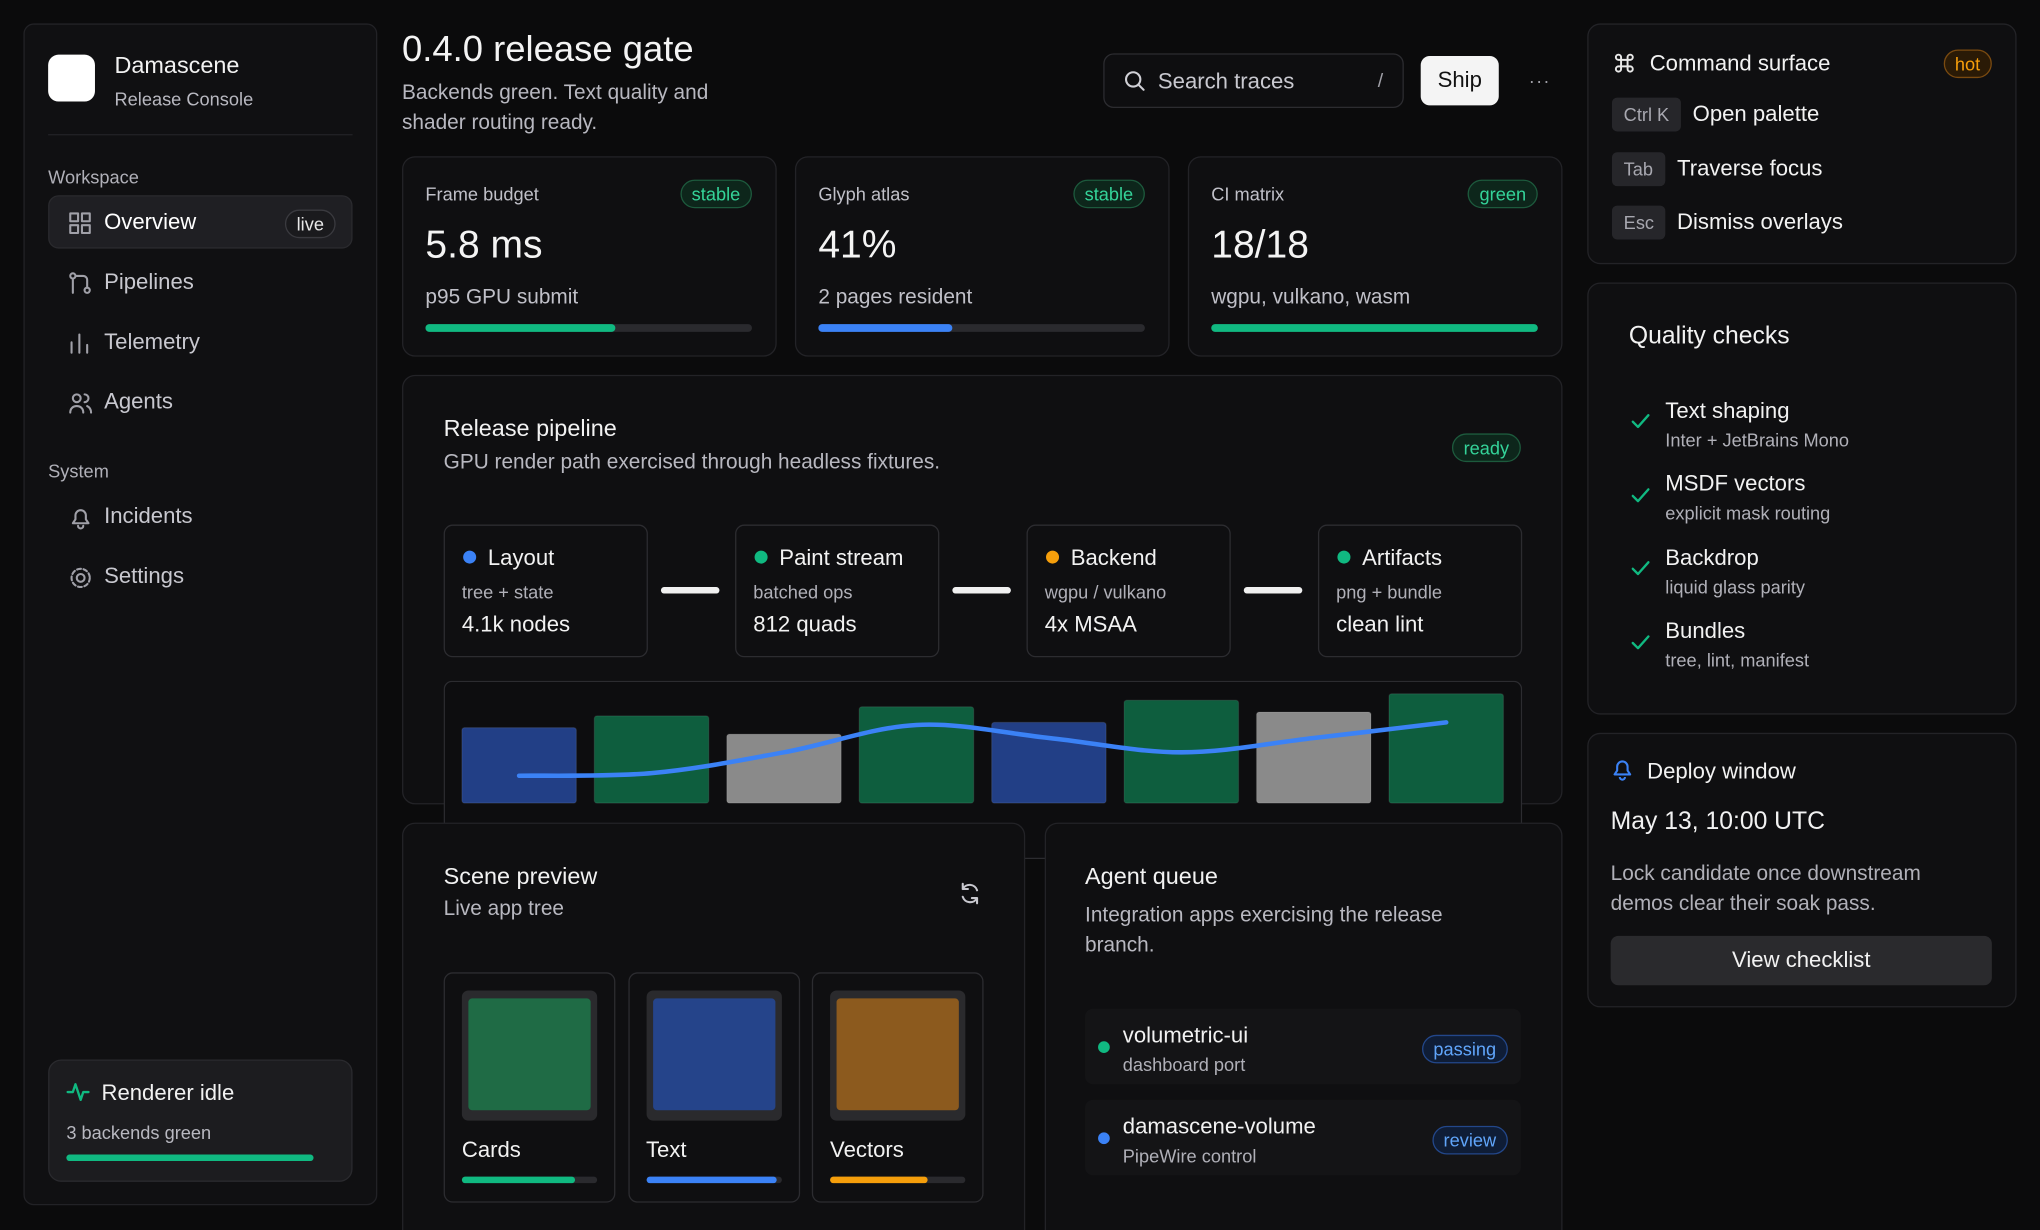 The height and width of the screenshot is (1230, 2040). Describe the element at coordinates (139, 1132) in the screenshot. I see `status-subtitle: 3 backends green` at that location.